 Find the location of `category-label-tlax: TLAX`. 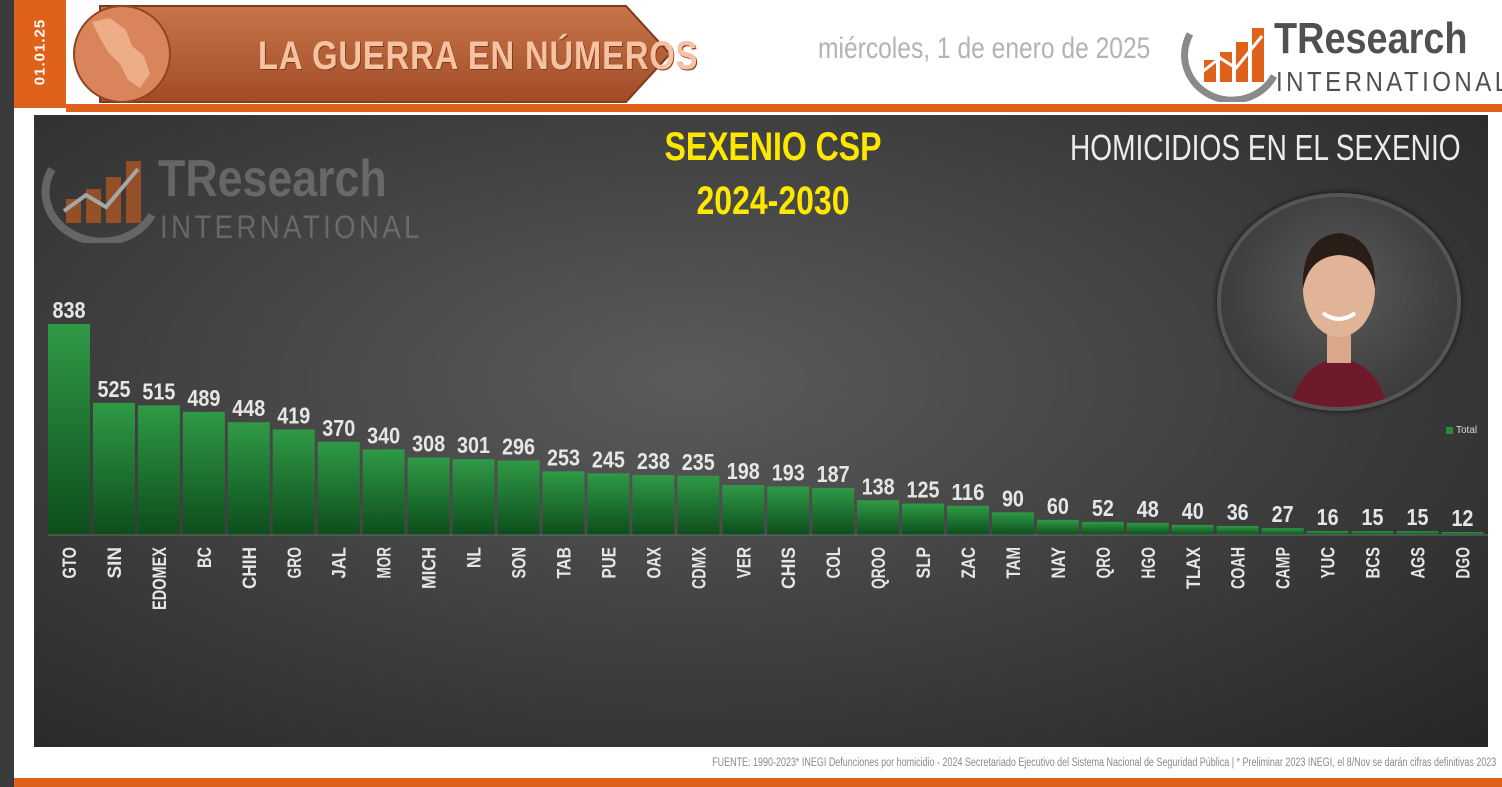

category-label-tlax: TLAX is located at coordinates (1194, 568).